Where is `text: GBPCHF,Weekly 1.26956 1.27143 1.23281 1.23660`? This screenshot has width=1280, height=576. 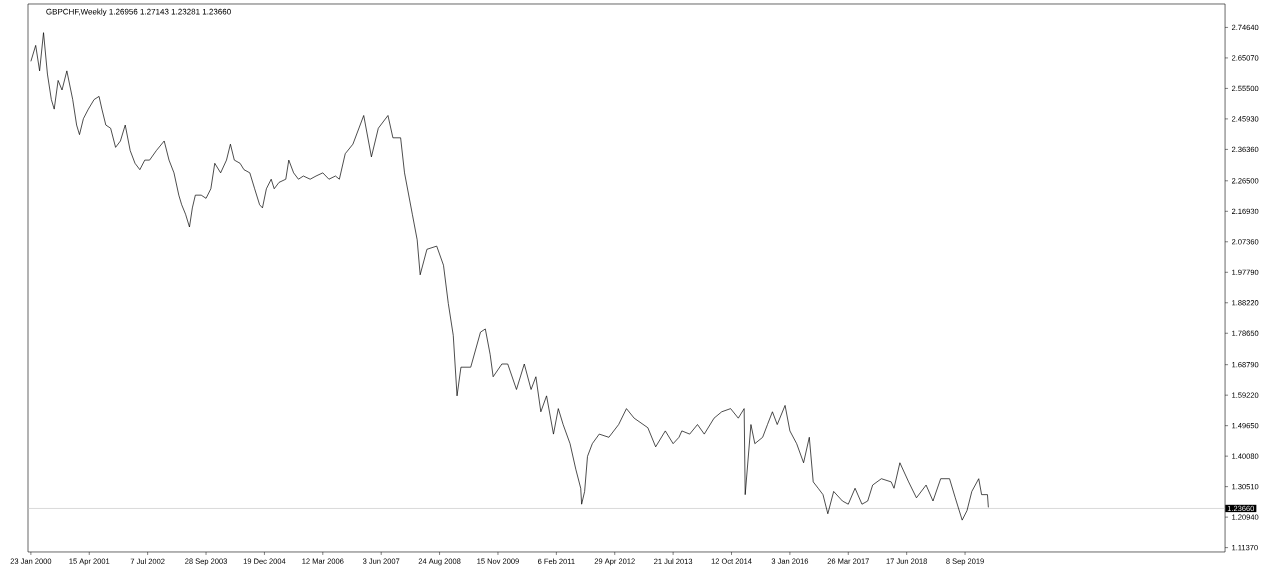
text: GBPCHF,Weekly 1.26956 1.27143 1.23281 1.23660 is located at coordinates (138, 12).